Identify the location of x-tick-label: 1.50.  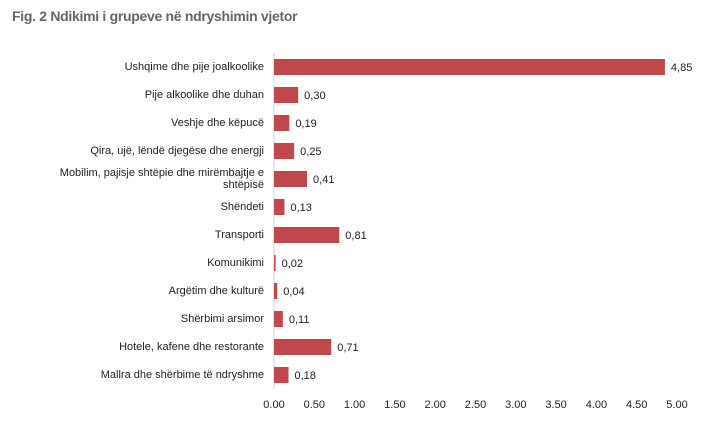
(394, 405).